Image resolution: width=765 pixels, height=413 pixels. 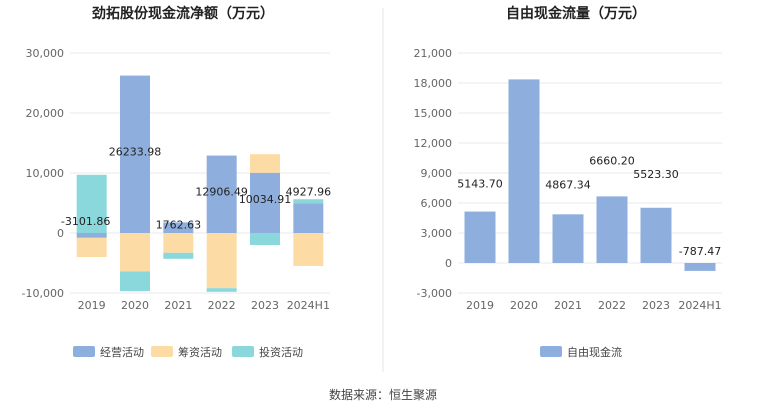 I want to click on legend-label: 投资活动, so click(x=281, y=352).